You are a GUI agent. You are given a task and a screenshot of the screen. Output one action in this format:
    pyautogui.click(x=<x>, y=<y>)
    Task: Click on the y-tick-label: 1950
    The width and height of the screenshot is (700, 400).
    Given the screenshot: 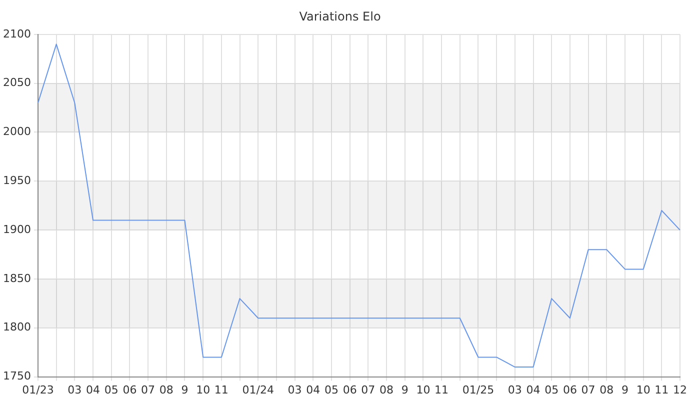 What is the action you would take?
    pyautogui.click(x=16, y=180)
    